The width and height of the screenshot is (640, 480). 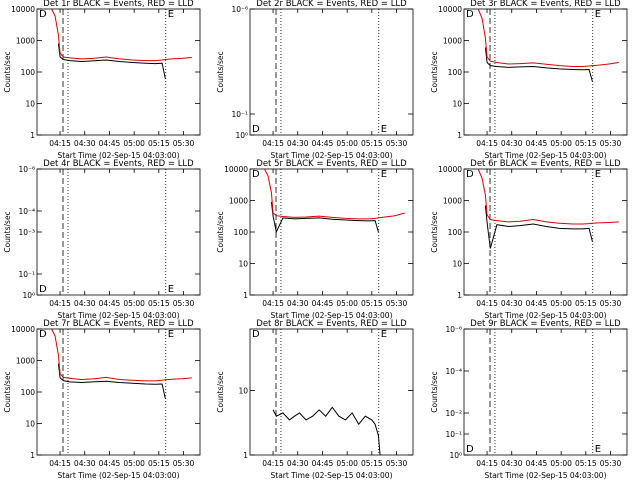 What do you see at coordinates (118, 4) in the screenshot?
I see `chart-title: Det 1r BLACK = Events, RED = LLD` at bounding box center [118, 4].